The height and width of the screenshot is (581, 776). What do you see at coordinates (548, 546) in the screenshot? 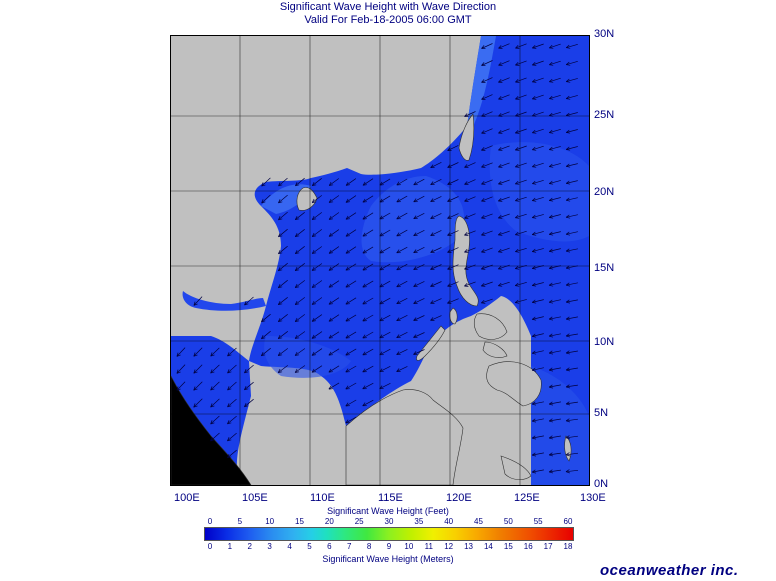
I see `meter-tick-label: 17` at bounding box center [548, 546].